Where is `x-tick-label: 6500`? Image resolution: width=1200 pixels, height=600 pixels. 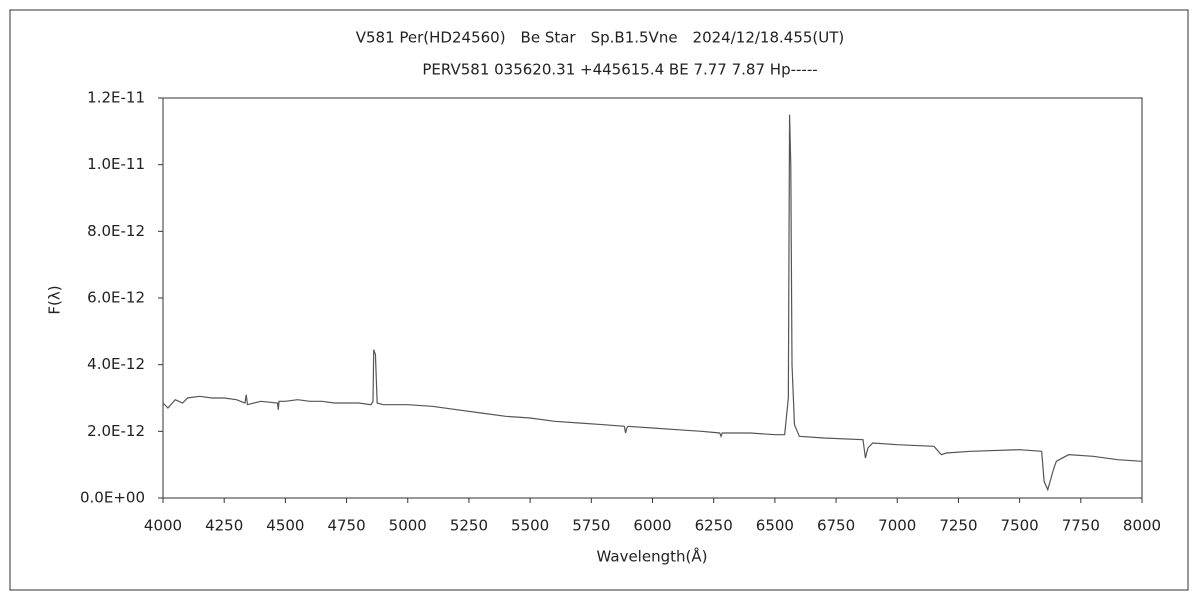
x-tick-label: 6500 is located at coordinates (775, 526).